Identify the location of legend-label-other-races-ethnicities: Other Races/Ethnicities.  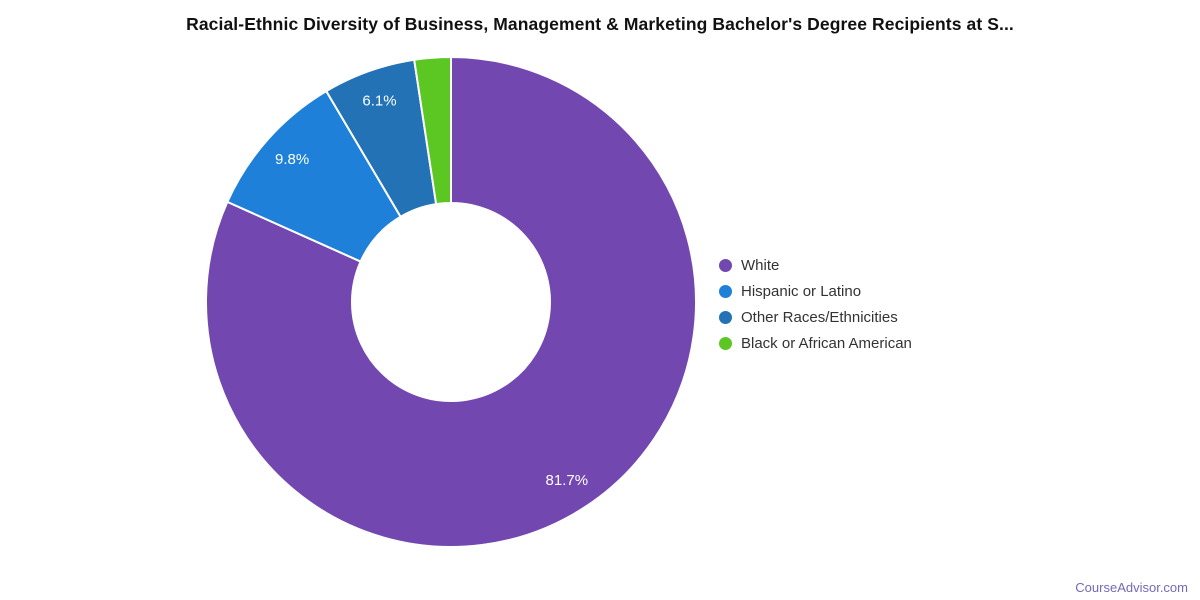
(819, 317).